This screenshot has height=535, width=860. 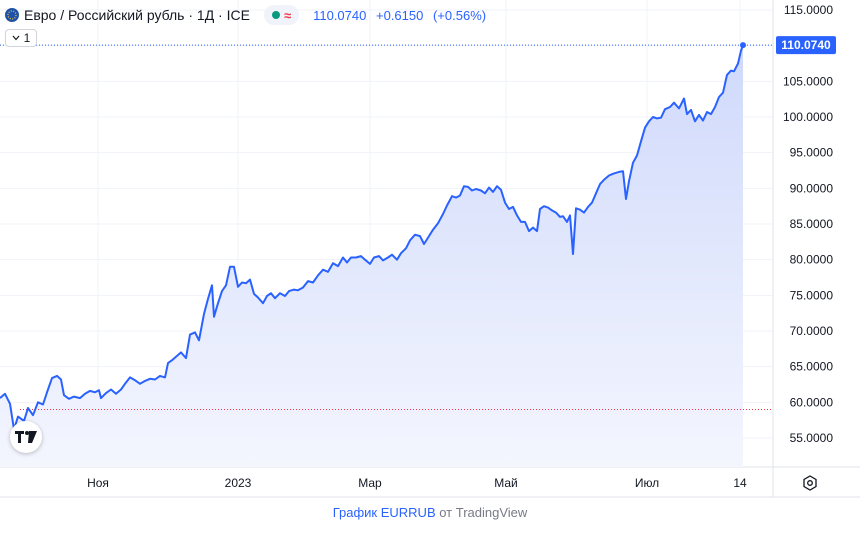 I want to click on tradingview-logo-icon, so click(x=26, y=437).